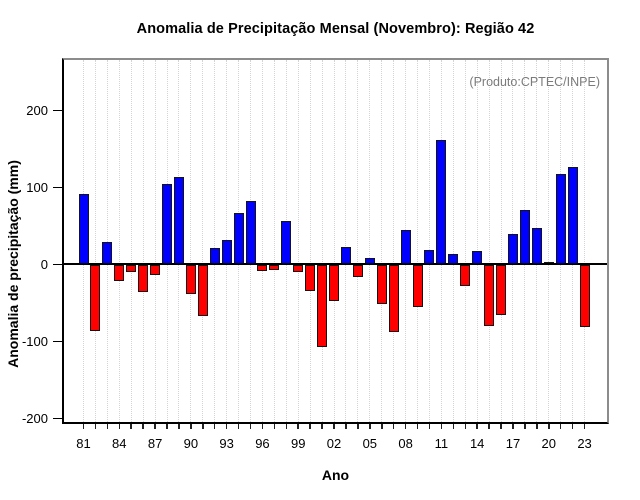 The image size is (640, 500). I want to click on bar-2016, so click(501, 289).